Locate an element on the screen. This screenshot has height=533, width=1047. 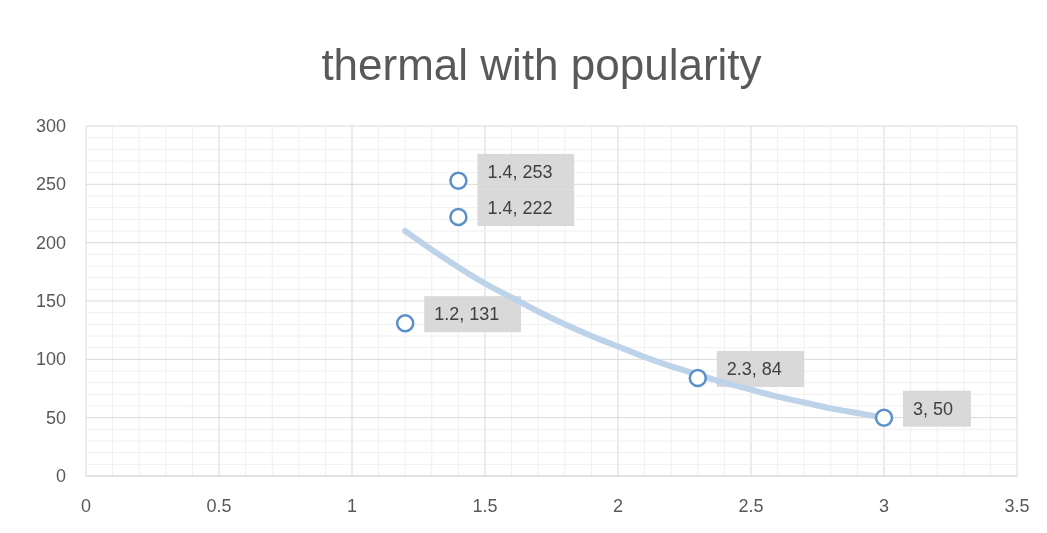
chart-title: thermal with popularity is located at coordinates (541, 64).